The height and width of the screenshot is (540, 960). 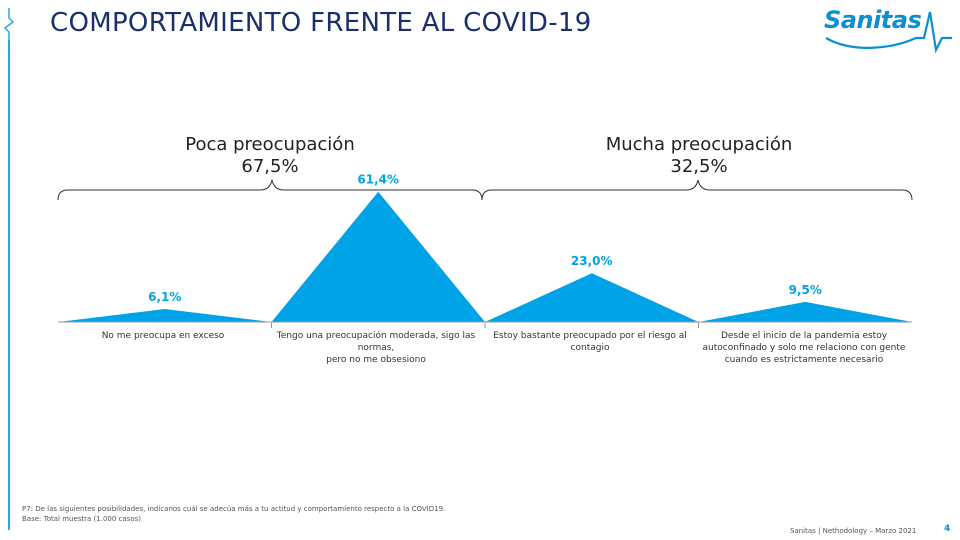 What do you see at coordinates (163, 336) in the screenshot?
I see `category-label-1: No me preocupa en exceso` at bounding box center [163, 336].